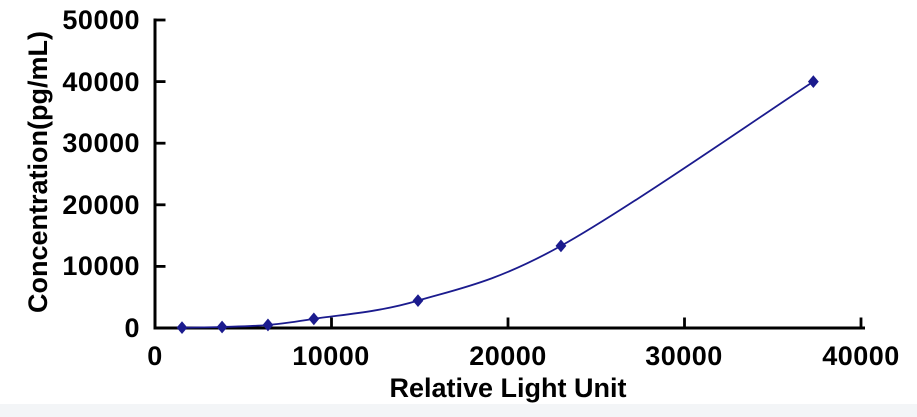 This screenshot has height=417, width=917. I want to click on x-tick-label-20000: 20000, so click(508, 356).